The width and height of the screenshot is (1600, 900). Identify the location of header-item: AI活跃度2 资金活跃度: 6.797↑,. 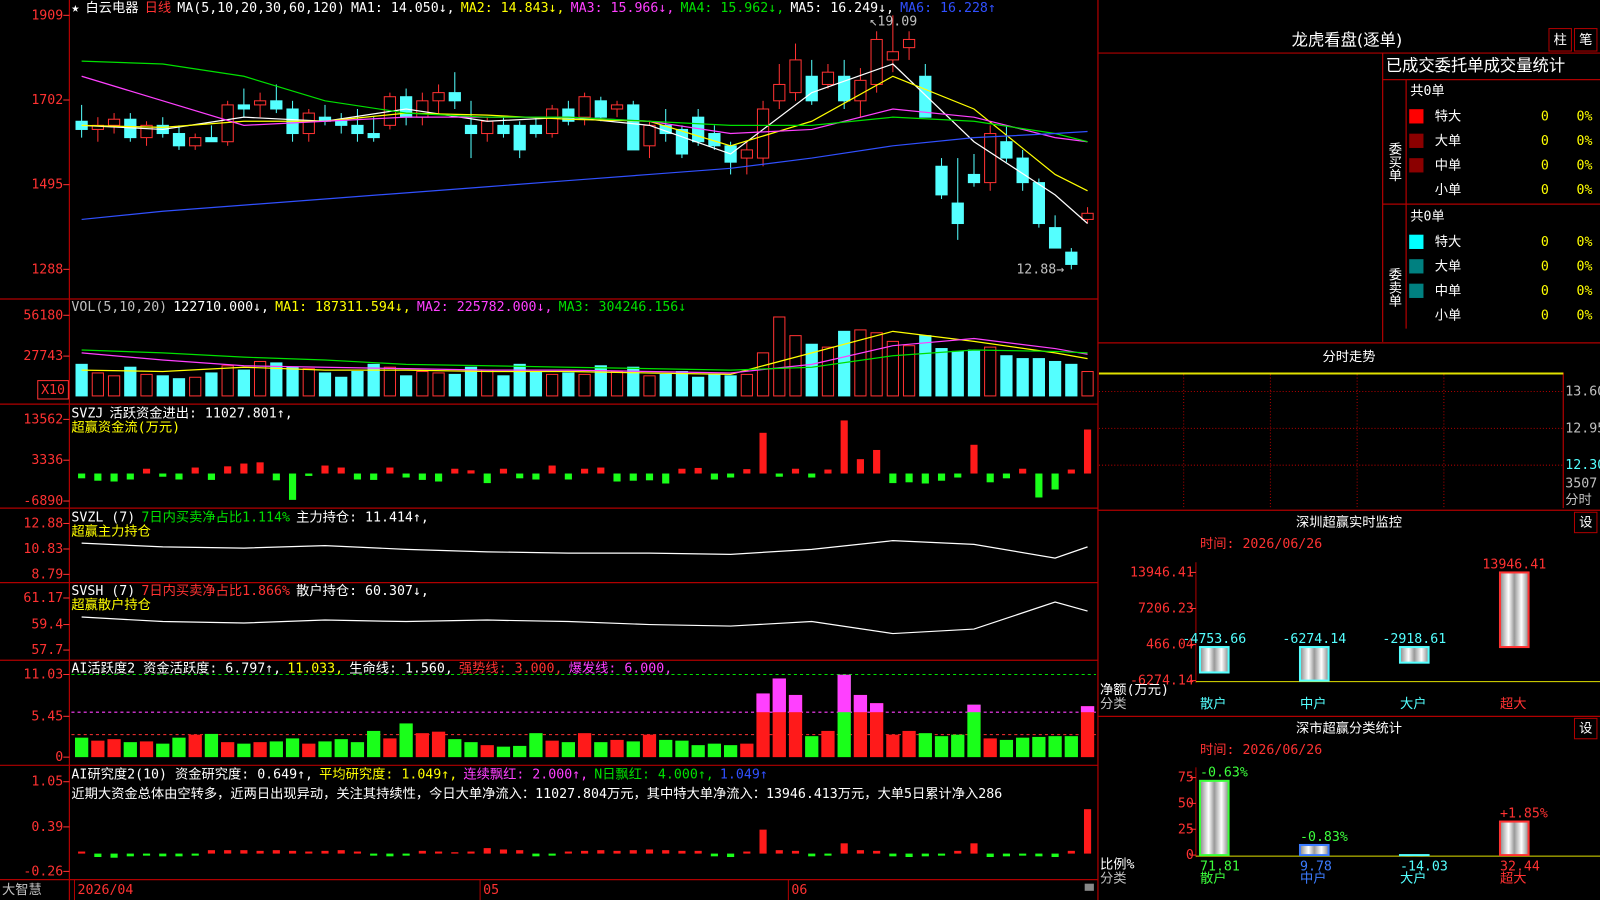
(176, 668).